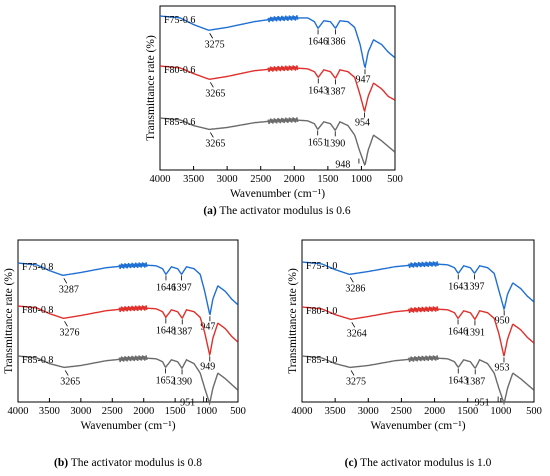  What do you see at coordinates (321, 266) in the screenshot?
I see `series-label: F75-1.0` at bounding box center [321, 266].